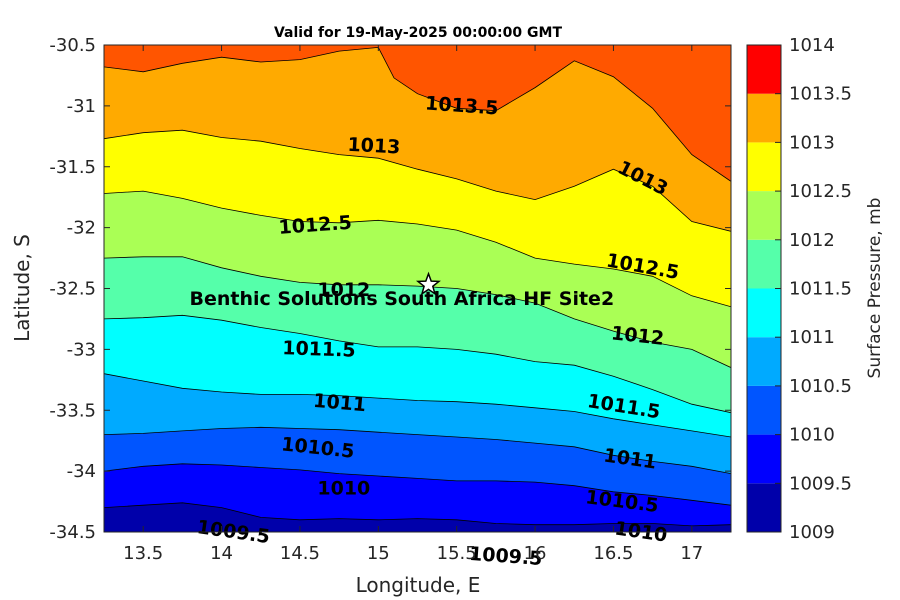 This screenshot has width=900, height=600. Describe the element at coordinates (417, 450) in the screenshot. I see `isobar-1010.5` at that location.